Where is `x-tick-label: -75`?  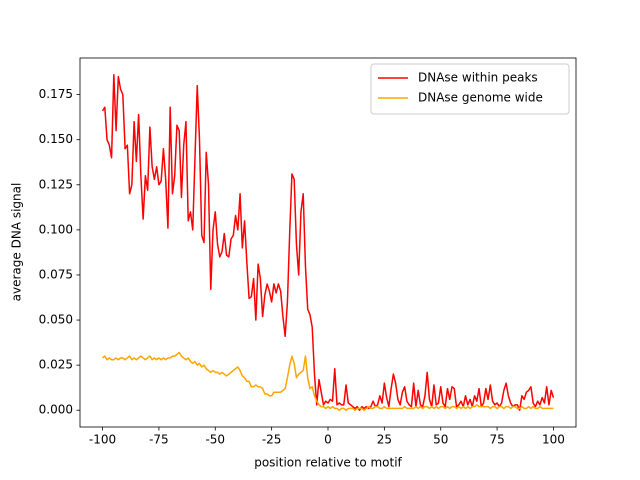 x-tick-label: -75 is located at coordinates (159, 440).